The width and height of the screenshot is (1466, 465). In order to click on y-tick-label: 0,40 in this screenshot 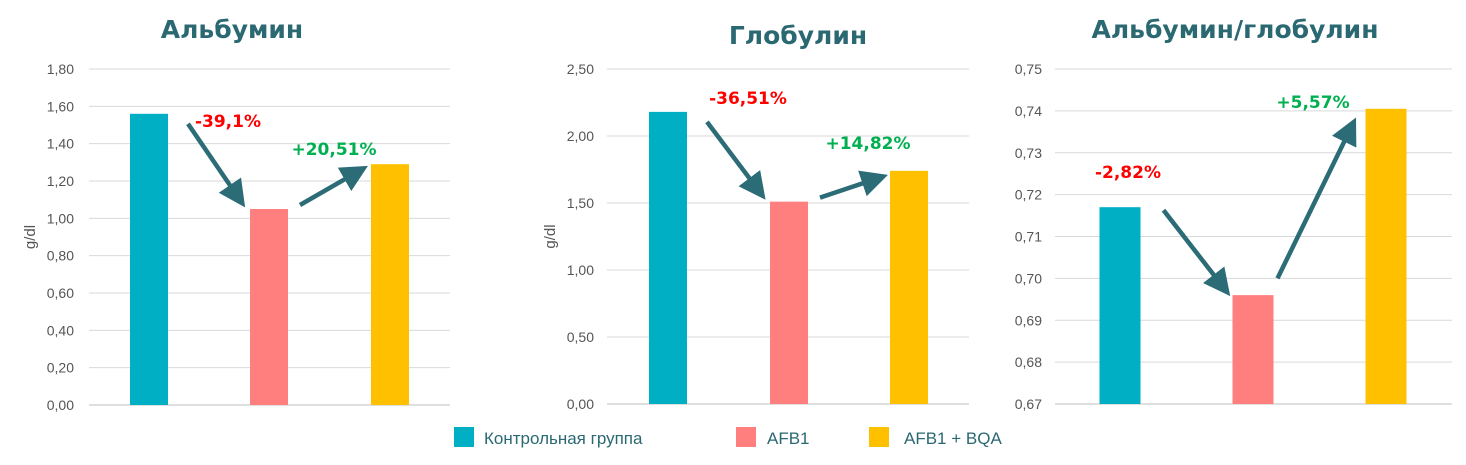, I will do `click(60, 330)`.